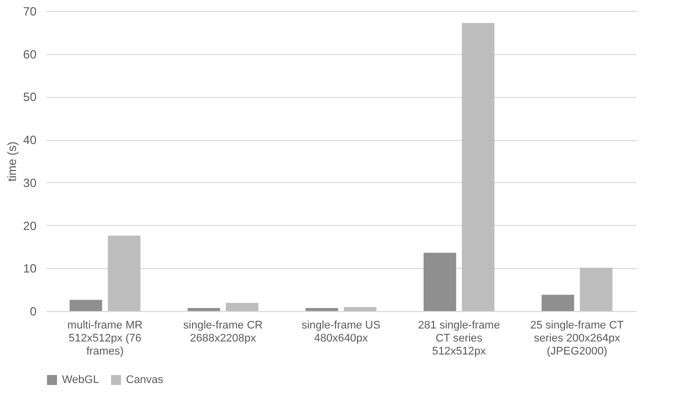  Describe the element at coordinates (81, 380) in the screenshot. I see `legend-label: WebGL` at that location.